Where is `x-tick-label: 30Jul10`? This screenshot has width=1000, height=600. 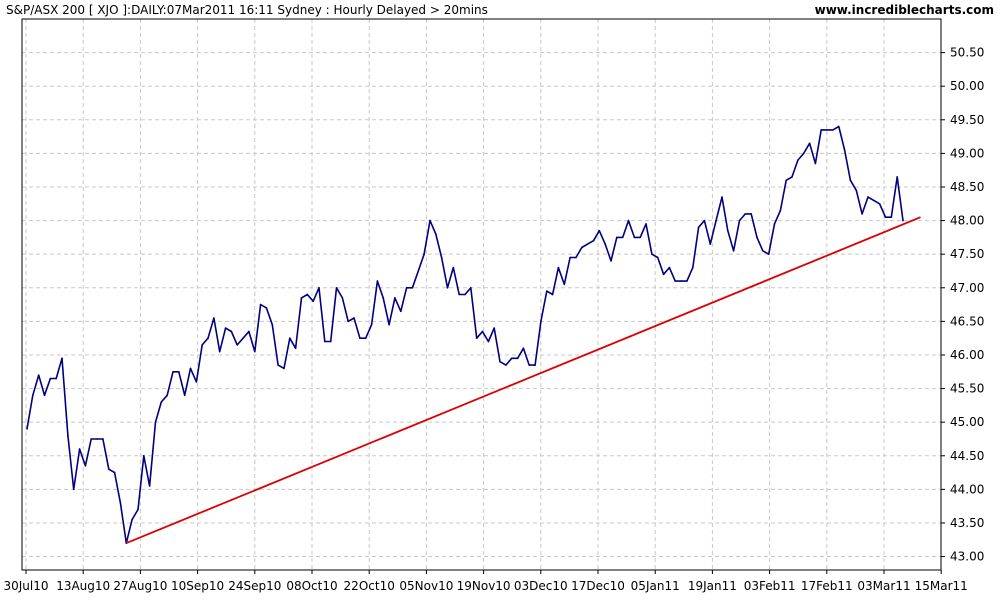
x-tick-label: 30Jul10 is located at coordinates (25, 586).